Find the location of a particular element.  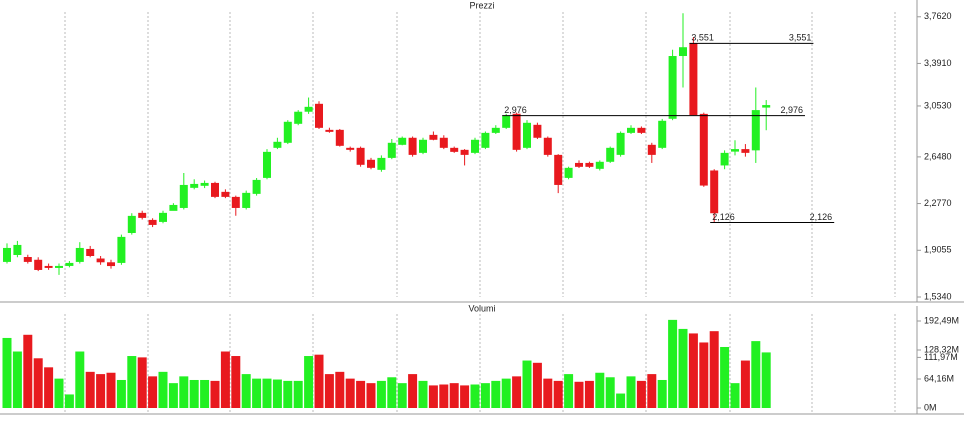

y-tick-label: 0M is located at coordinates (930, 407).